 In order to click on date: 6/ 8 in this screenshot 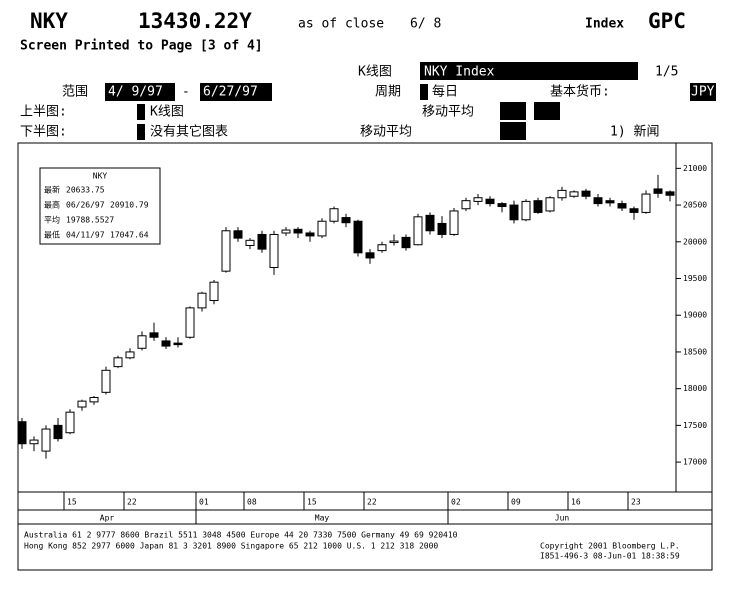, I will do `click(425, 24)`.